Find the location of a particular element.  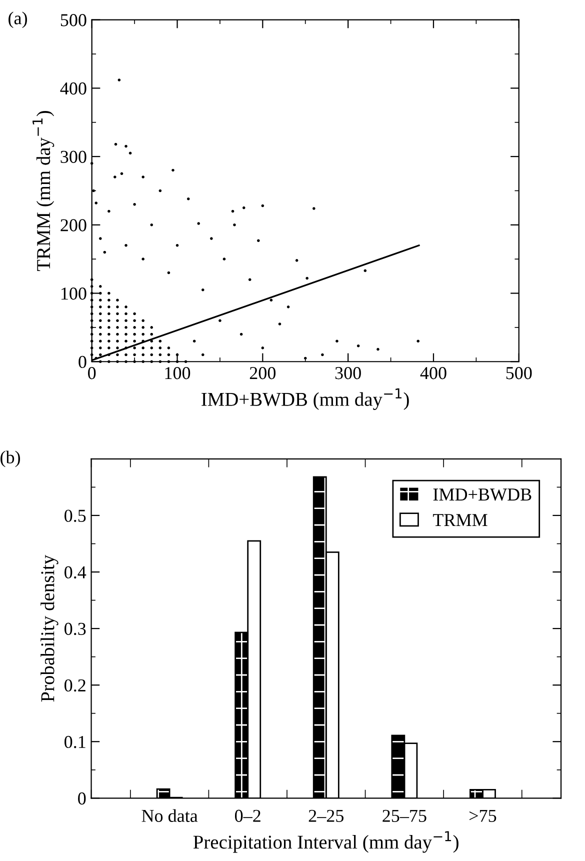

y-tick-label: 0.3 is located at coordinates (75, 629).